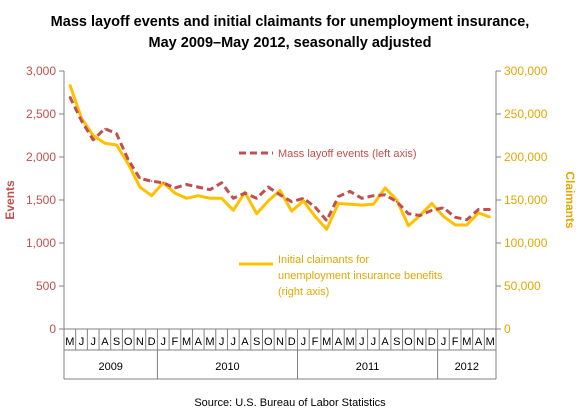 This screenshot has width=580, height=416. Describe the element at coordinates (110, 367) in the screenshot. I see `year-label: 2009` at that location.